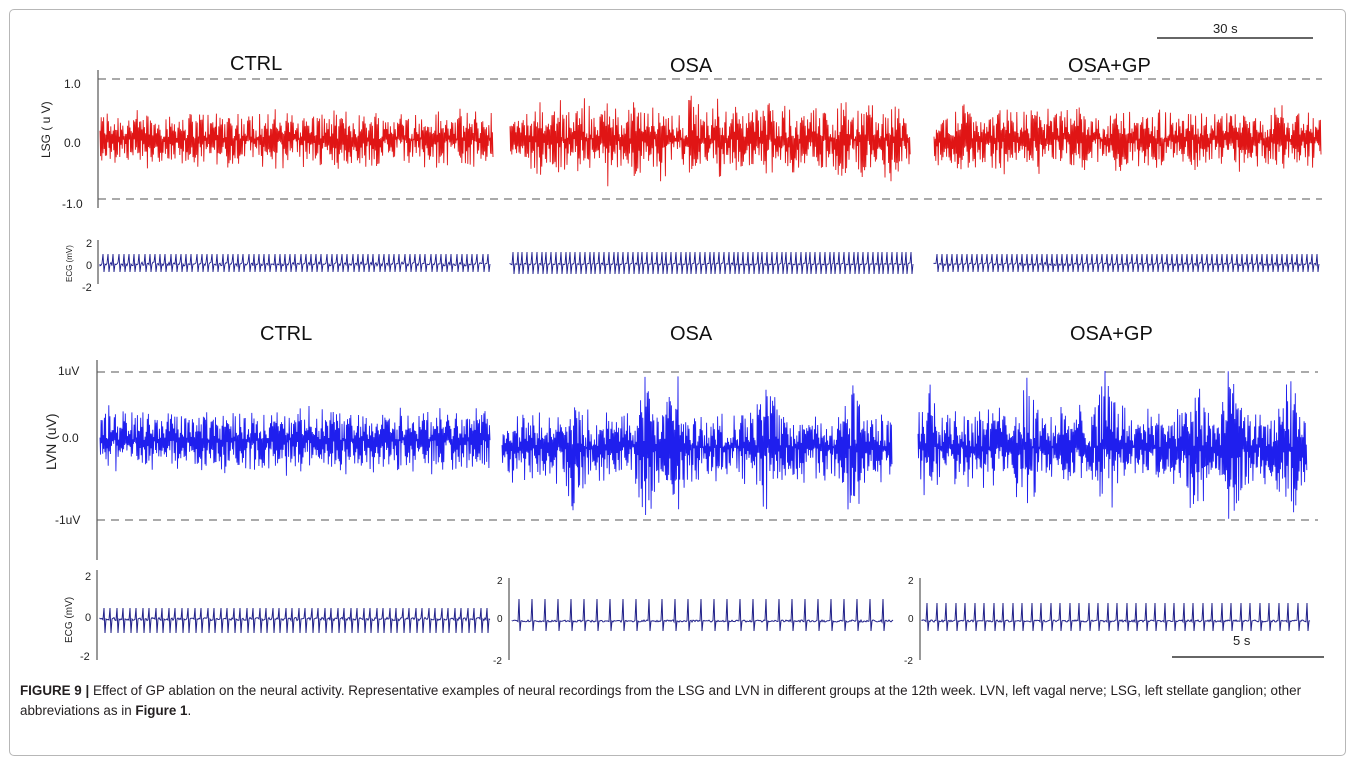  I want to click on ecg-bottom-trace-ctrl, so click(295, 620).